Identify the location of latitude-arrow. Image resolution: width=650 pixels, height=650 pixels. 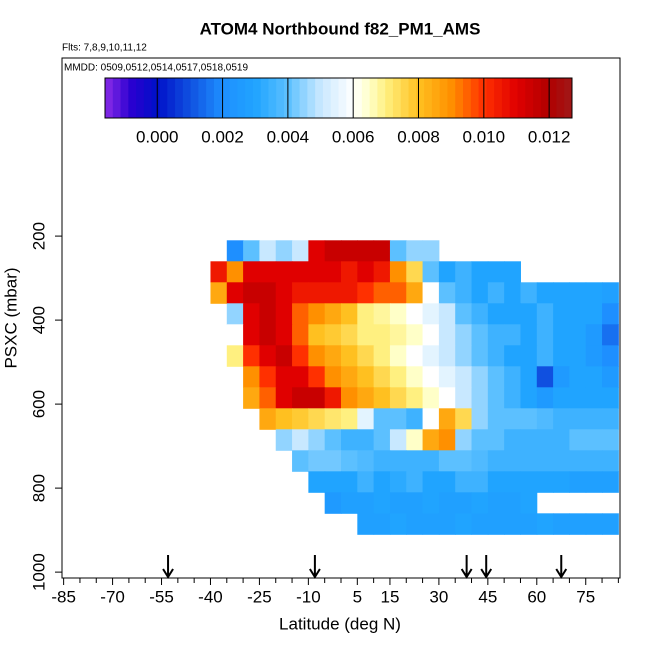
(486, 567).